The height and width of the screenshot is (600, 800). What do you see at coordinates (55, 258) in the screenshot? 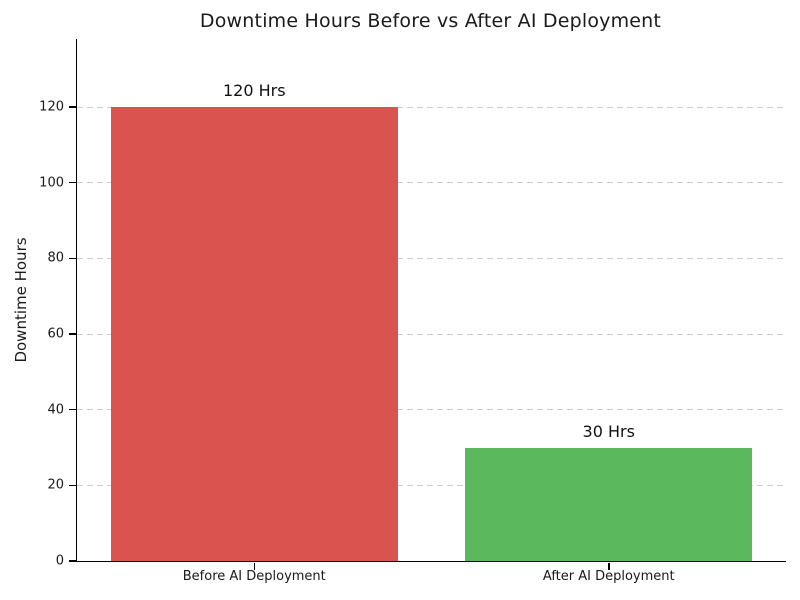
I see `y-tick-label-80: 80` at bounding box center [55, 258].